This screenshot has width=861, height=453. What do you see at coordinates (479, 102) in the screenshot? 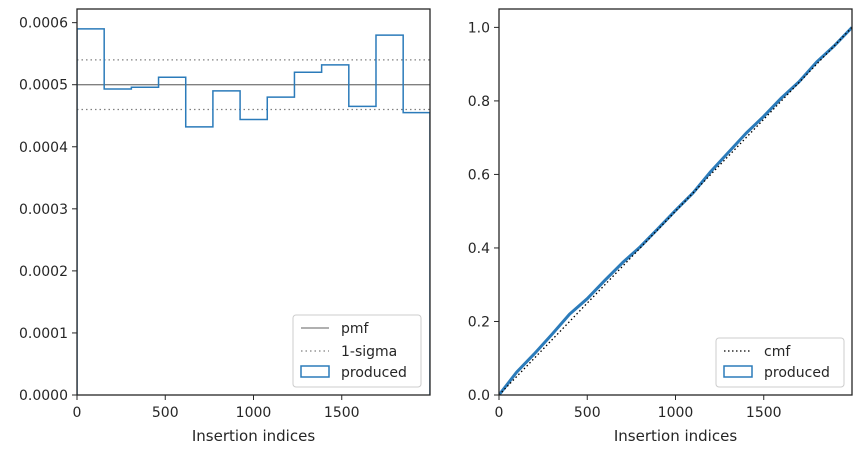
I see `y-tick-label: 0.8` at bounding box center [479, 102].